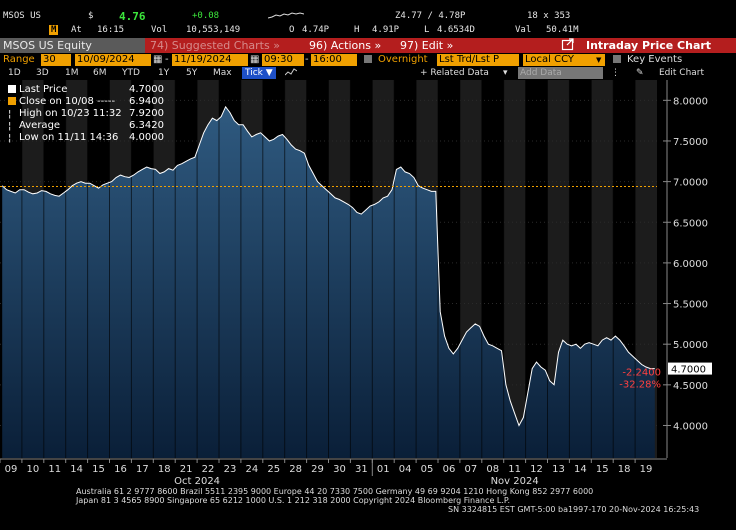 Image resolution: width=736 pixels, height=530 pixels. I want to click on period-1m: 1M, so click(72, 73).